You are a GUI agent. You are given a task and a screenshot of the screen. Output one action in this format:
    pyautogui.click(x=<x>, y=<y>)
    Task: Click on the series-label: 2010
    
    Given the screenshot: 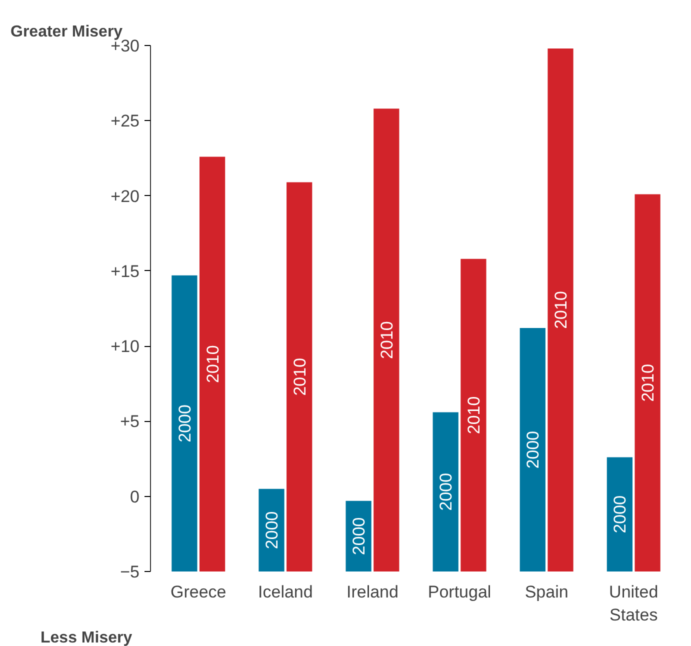 What is the action you would take?
    pyautogui.click(x=386, y=340)
    